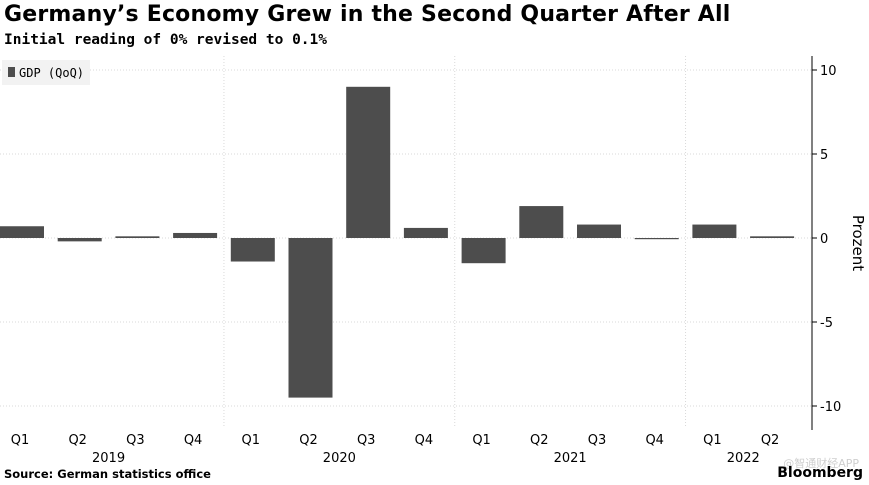 The height and width of the screenshot is (485, 869). What do you see at coordinates (824, 155) in the screenshot?
I see `y-tick-label: 5` at bounding box center [824, 155].